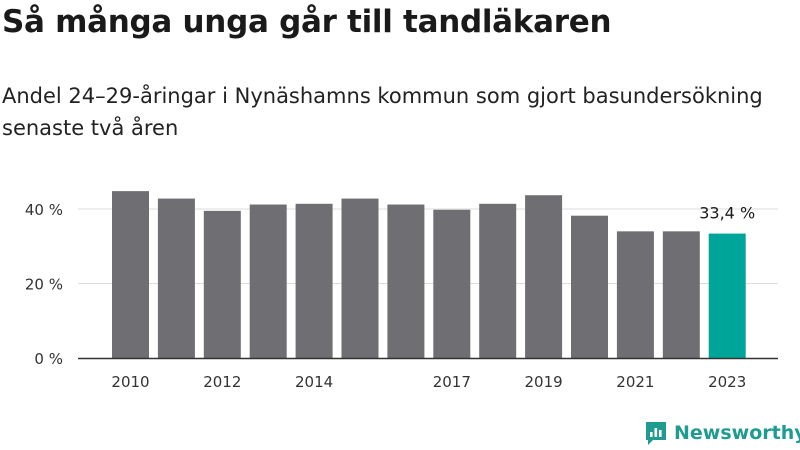 The width and height of the screenshot is (800, 450). I want to click on chart-title: Så många unga går till tandläkaren, so click(307, 22).